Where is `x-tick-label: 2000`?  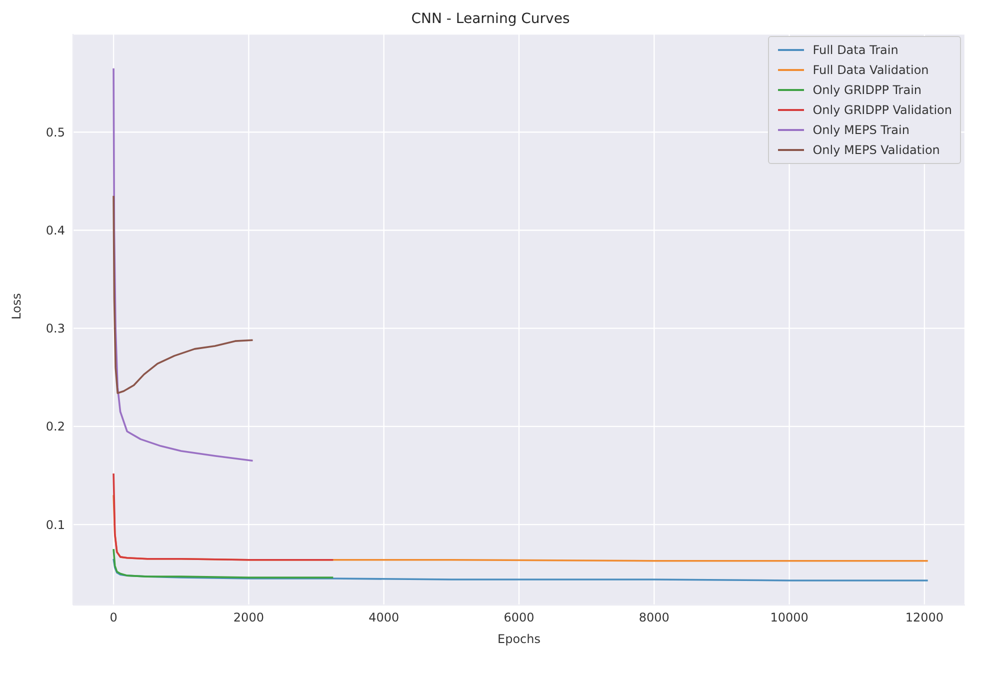 x-tick-label: 2000 is located at coordinates (248, 617).